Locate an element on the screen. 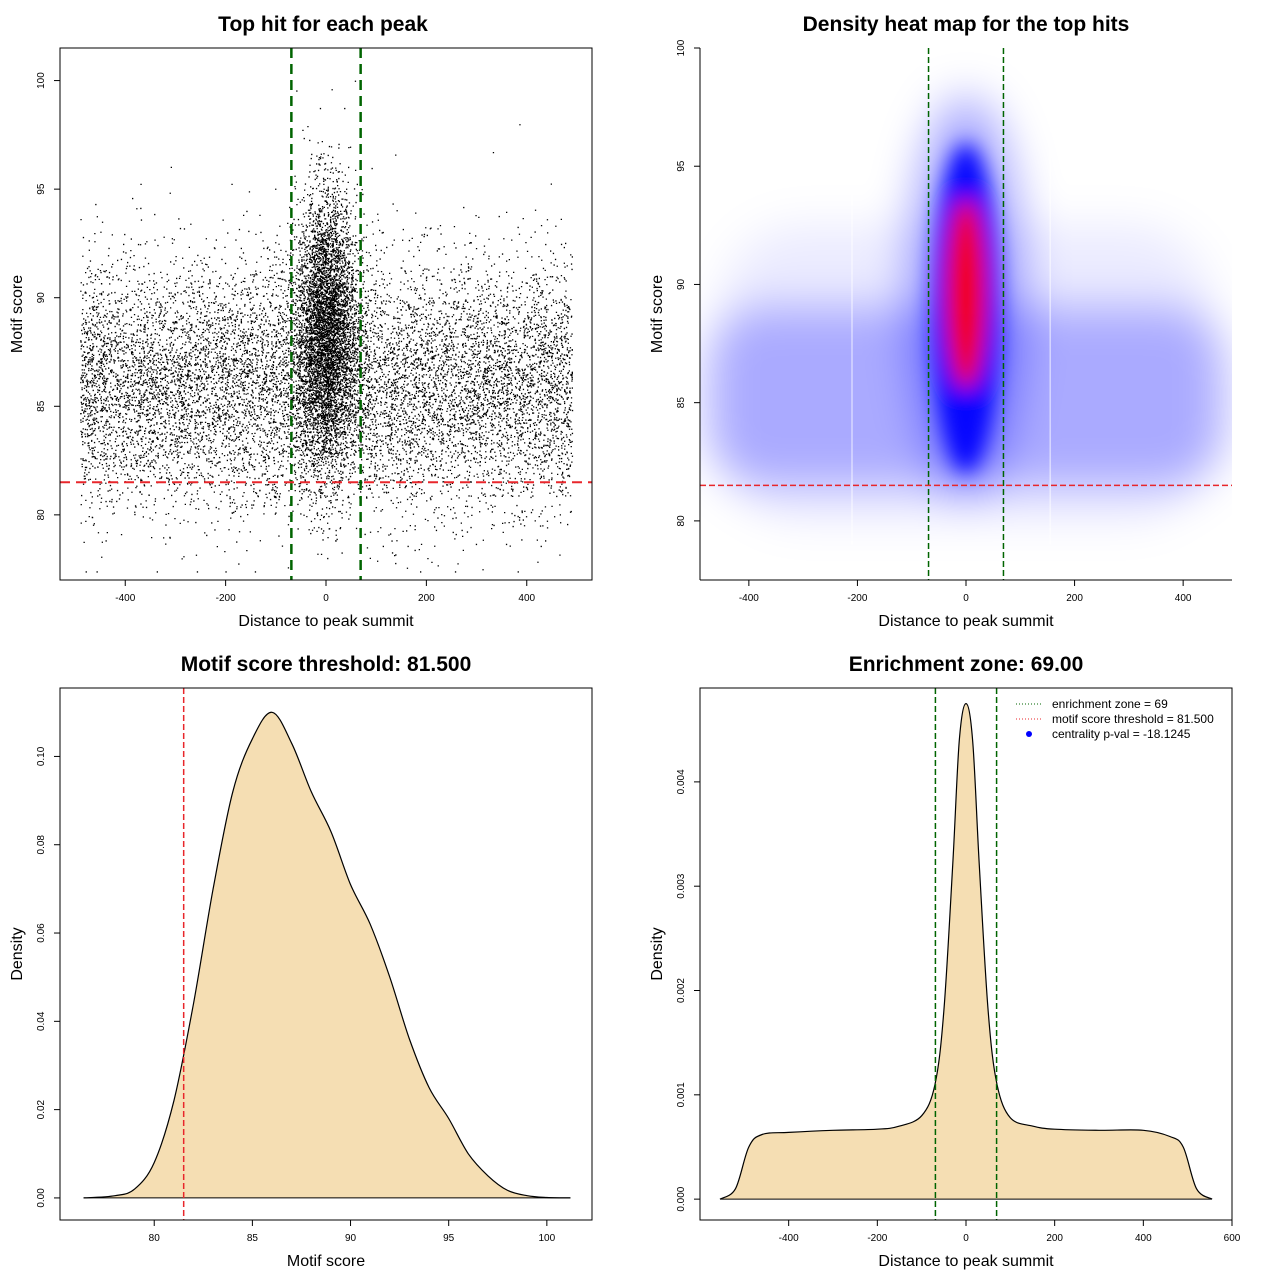 This screenshot has width=1280, height=1280. position-density-title: Enrichment zone: 69.00 is located at coordinates (966, 664).